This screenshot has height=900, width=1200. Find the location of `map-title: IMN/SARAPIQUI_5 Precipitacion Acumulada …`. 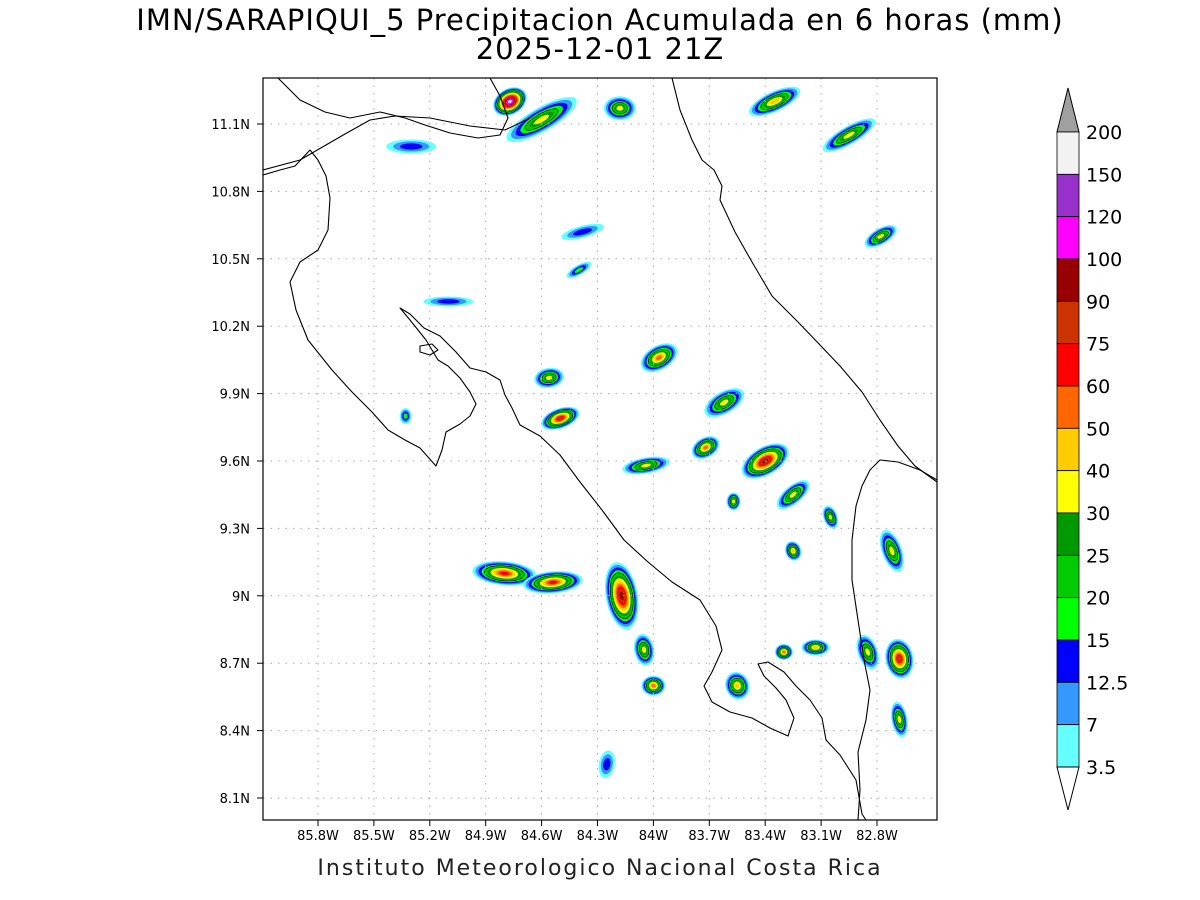

map-title: IMN/SARAPIQUI_5 Precipitacion Acumulada … is located at coordinates (600, 20).